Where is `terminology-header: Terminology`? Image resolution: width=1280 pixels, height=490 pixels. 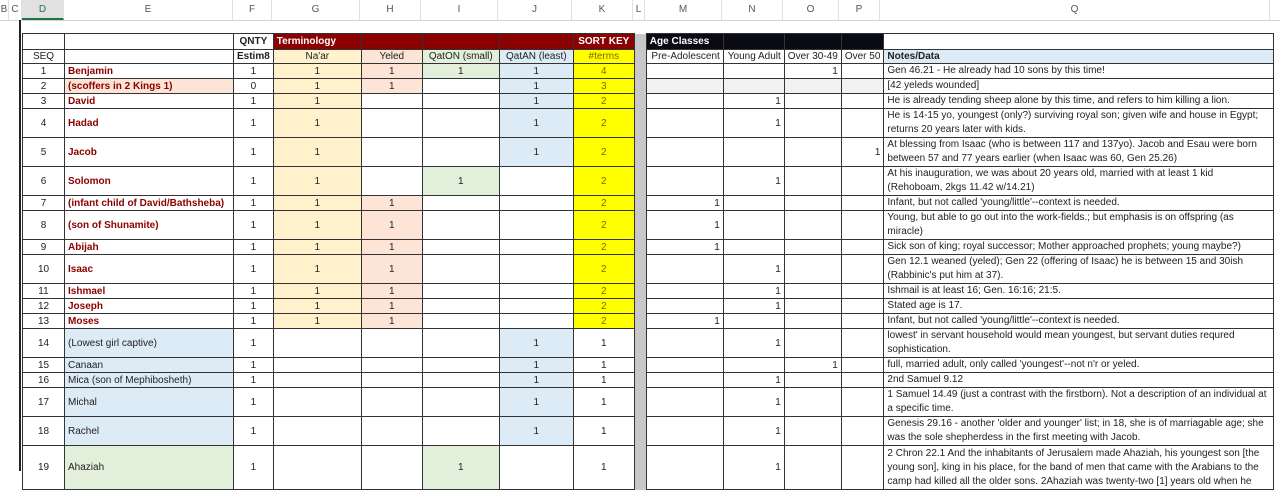
terminology-header: Terminology is located at coordinates (317, 41).